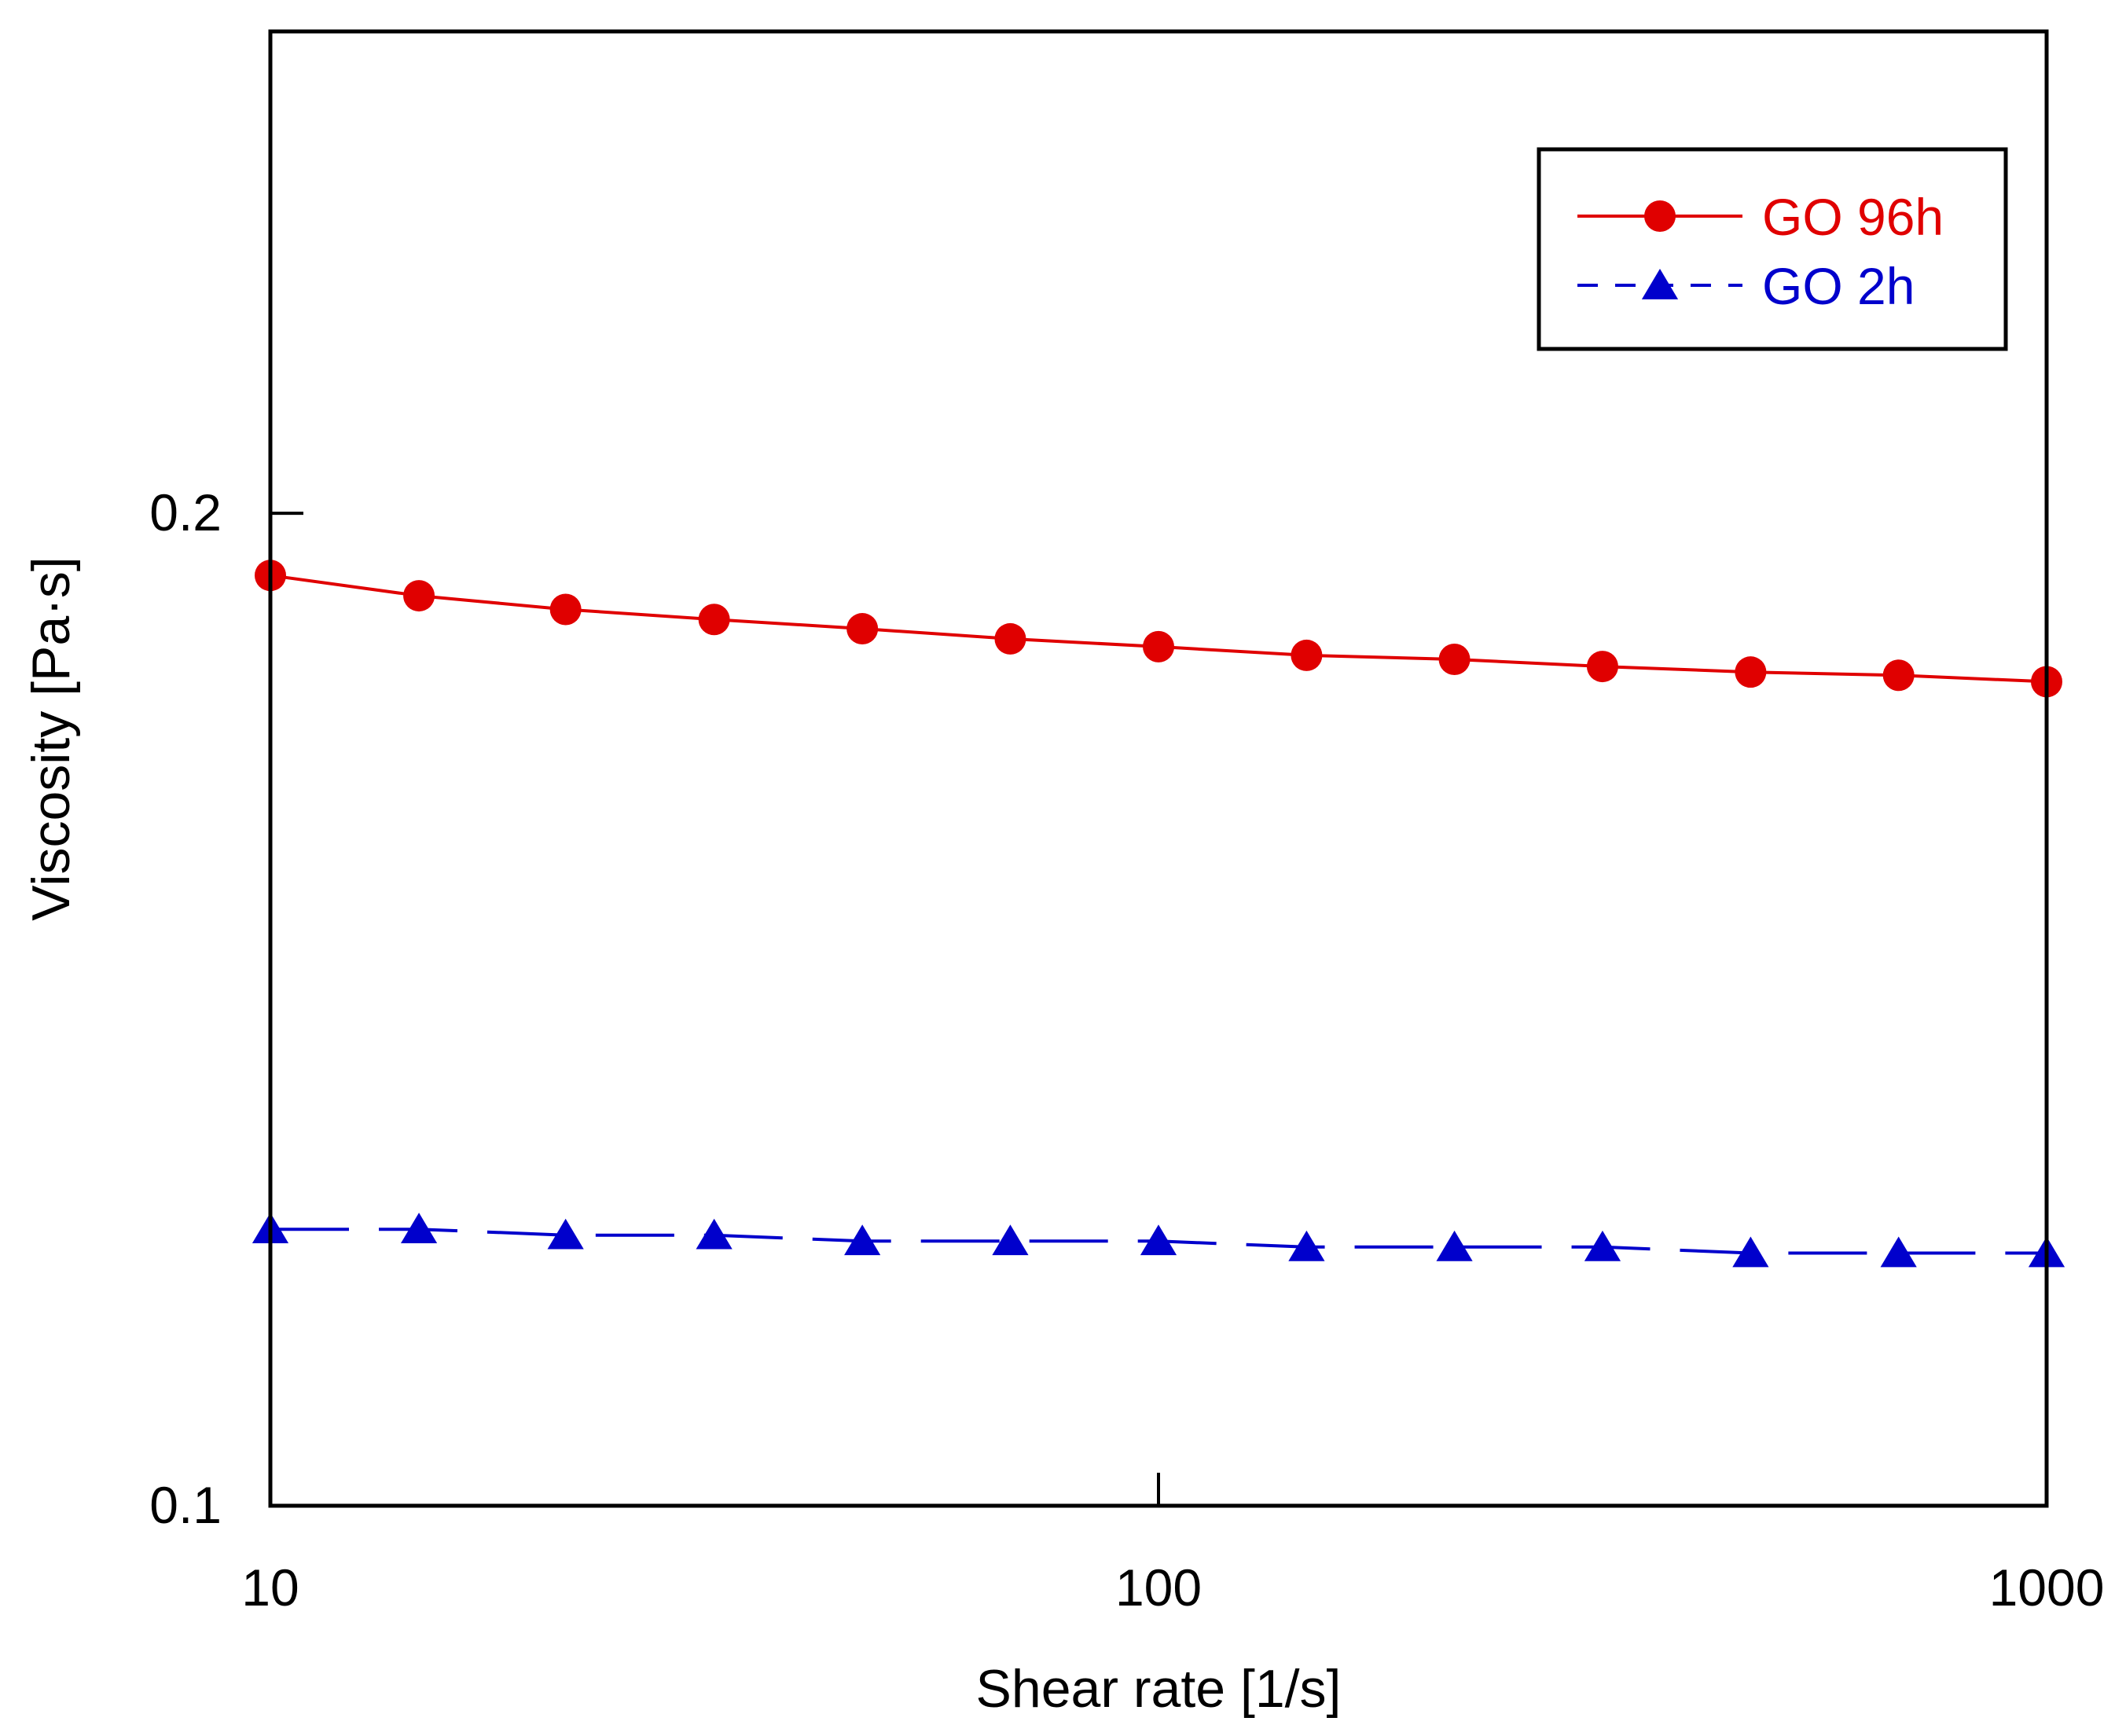  Describe the element at coordinates (1159, 629) in the screenshot. I see `series-go-96h` at that location.